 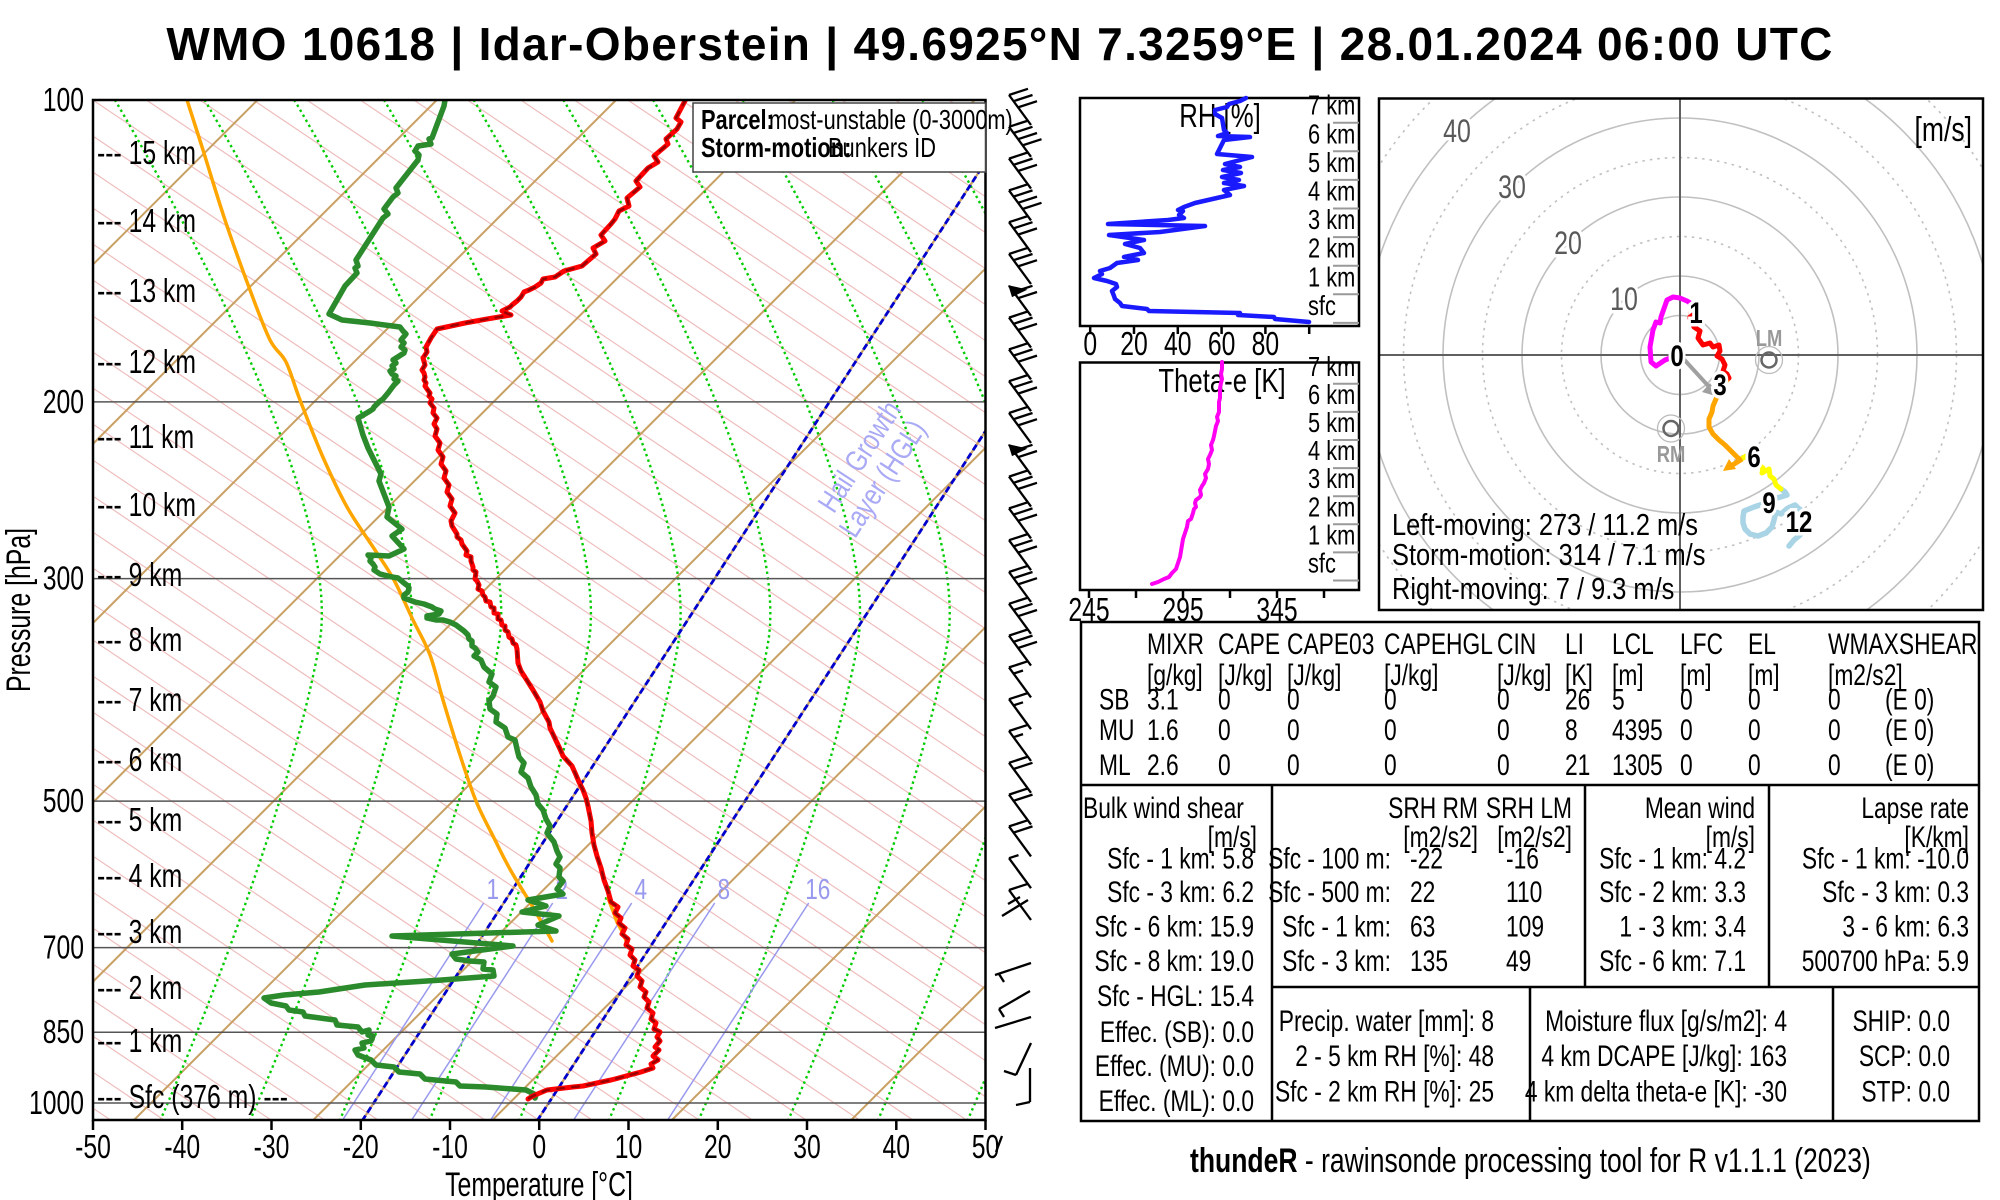 I want to click on svg-text: 80, so click(x=1266, y=345).